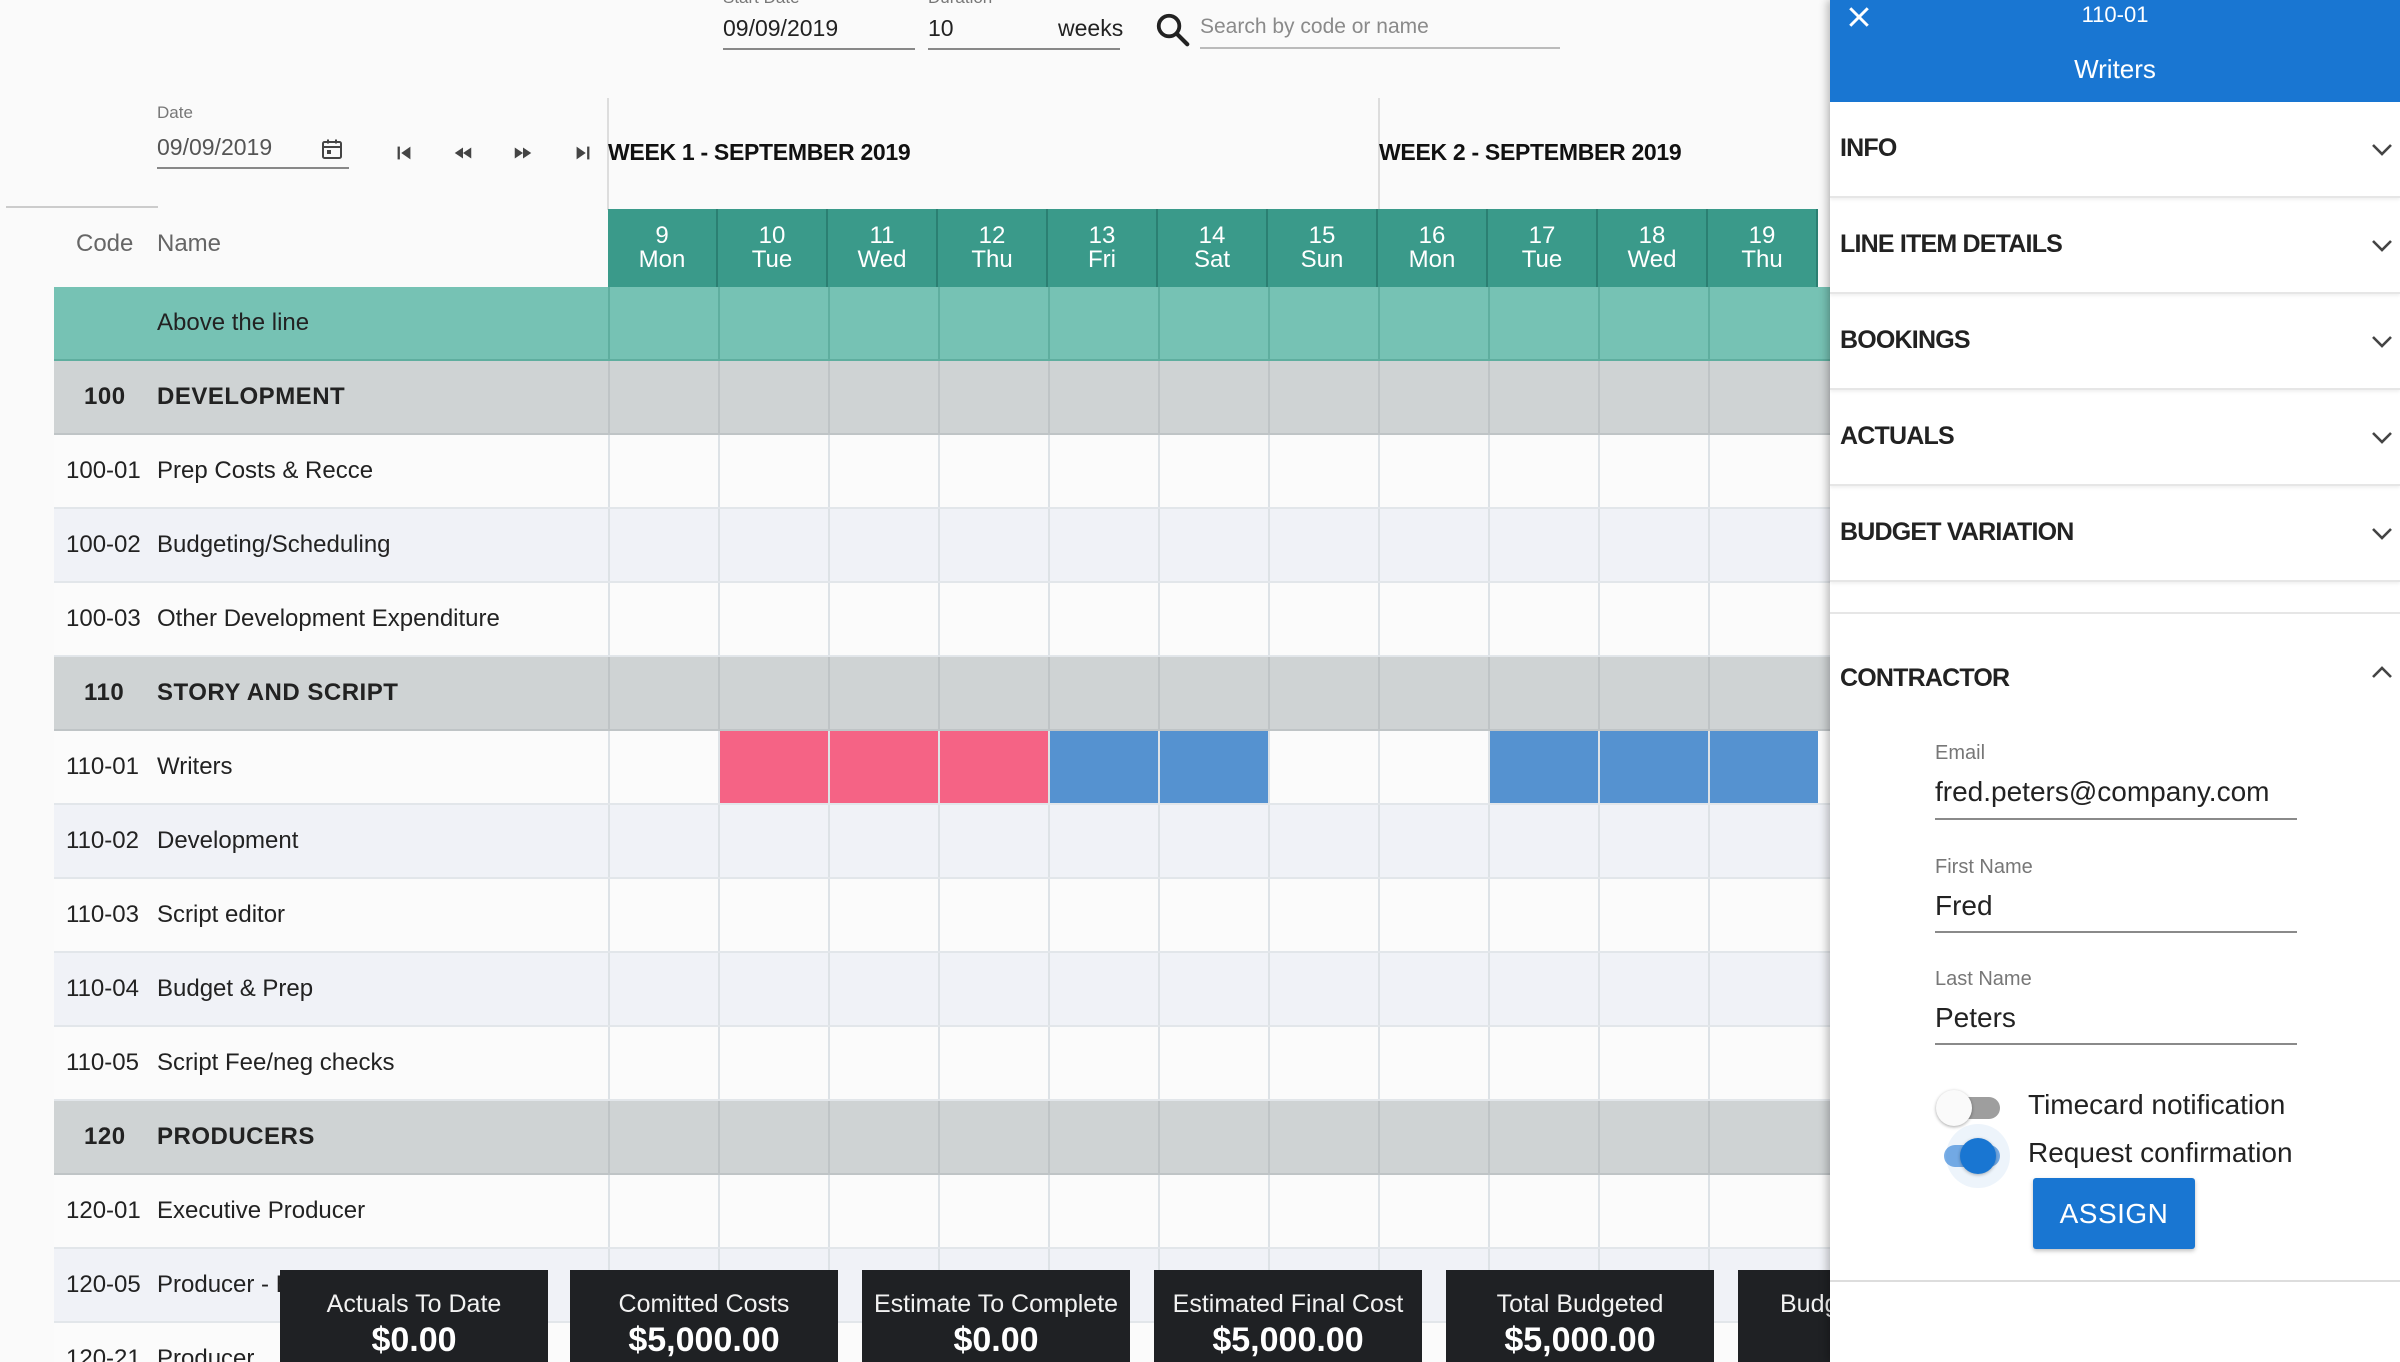 The width and height of the screenshot is (2400, 1362). What do you see at coordinates (1763, 248) in the screenshot?
I see `day-header-10: 19 Thu` at bounding box center [1763, 248].